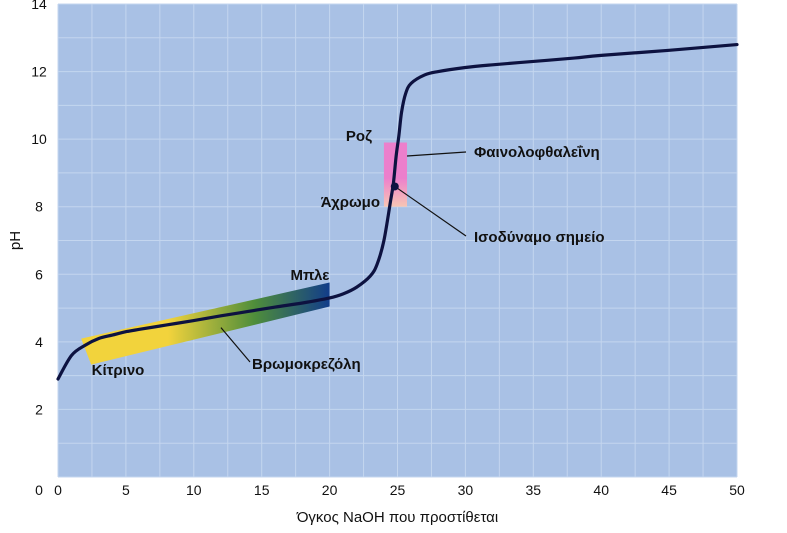 The image size is (787, 533). Describe the element at coordinates (39, 274) in the screenshot. I see `y-tick-label: 6` at that location.